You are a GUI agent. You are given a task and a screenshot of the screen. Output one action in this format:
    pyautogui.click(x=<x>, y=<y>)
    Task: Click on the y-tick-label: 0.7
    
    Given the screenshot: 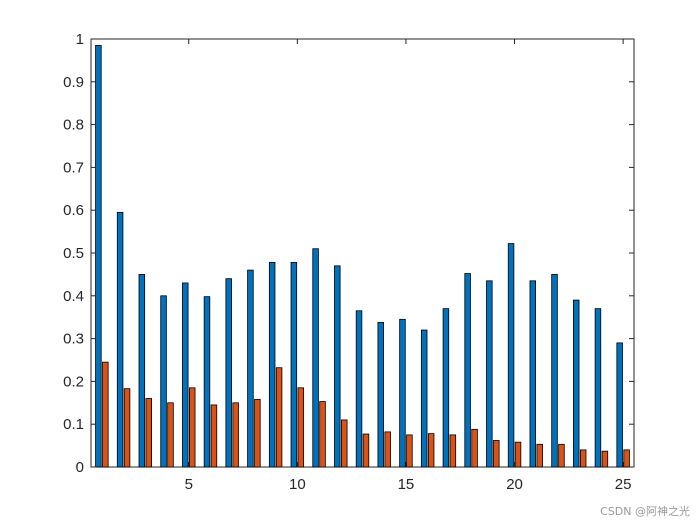 What is the action you would take?
    pyautogui.click(x=73, y=167)
    